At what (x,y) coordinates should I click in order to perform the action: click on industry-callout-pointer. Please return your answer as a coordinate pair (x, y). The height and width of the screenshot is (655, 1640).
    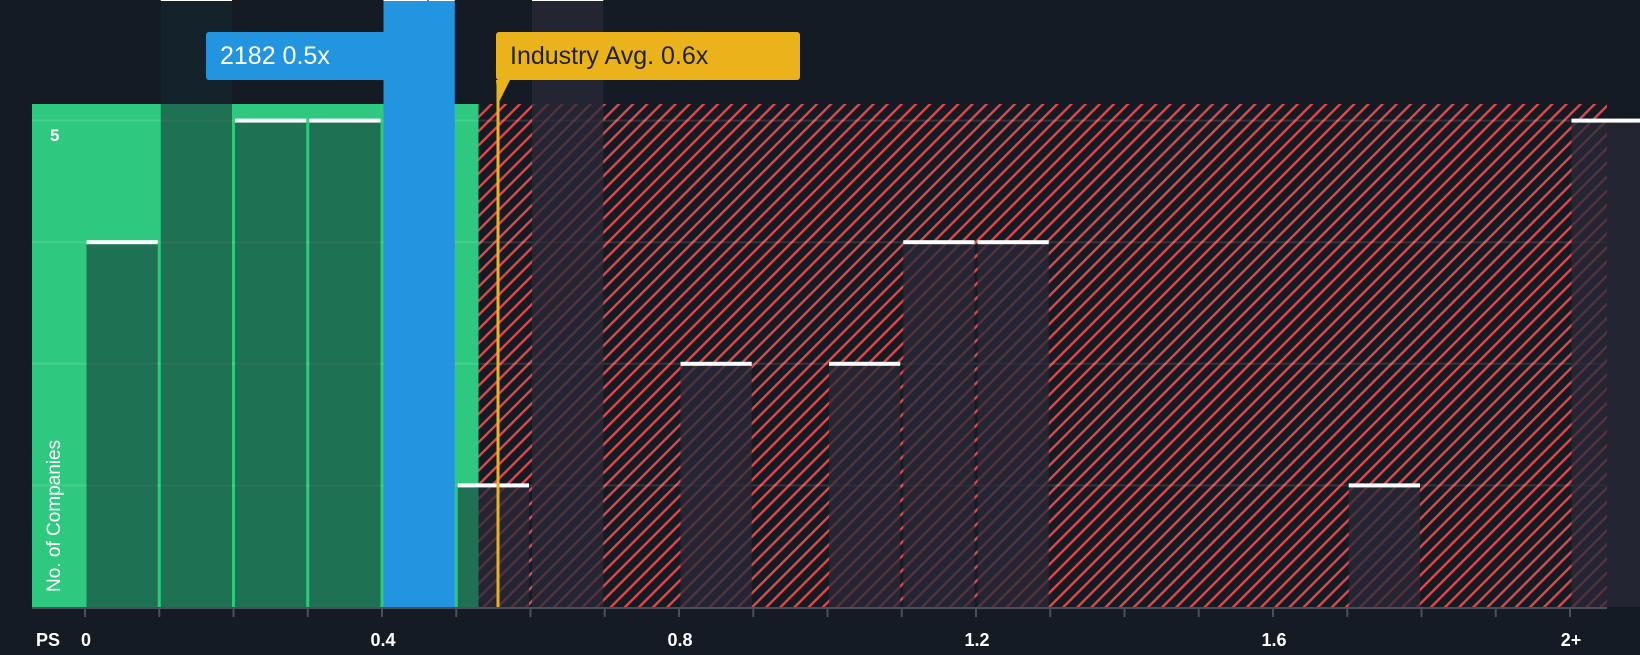
    Looking at the image, I should click on (503, 92).